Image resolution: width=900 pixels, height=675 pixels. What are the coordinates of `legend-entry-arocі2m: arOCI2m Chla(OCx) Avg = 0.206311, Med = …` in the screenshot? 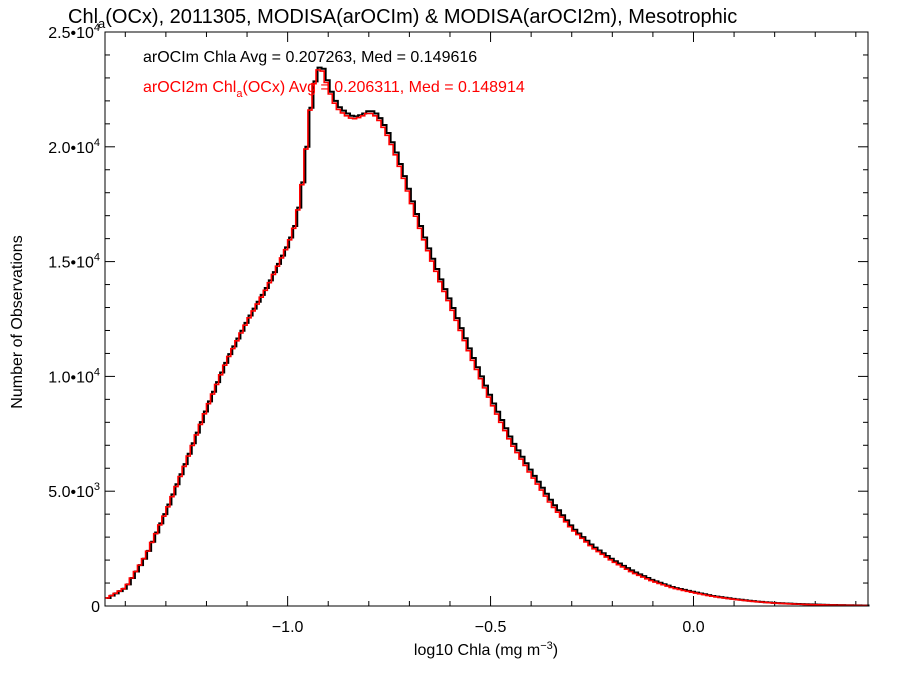 It's located at (334, 89).